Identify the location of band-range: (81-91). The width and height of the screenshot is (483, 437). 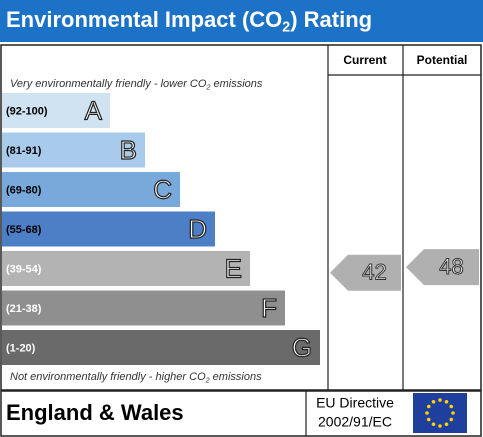
(24, 151).